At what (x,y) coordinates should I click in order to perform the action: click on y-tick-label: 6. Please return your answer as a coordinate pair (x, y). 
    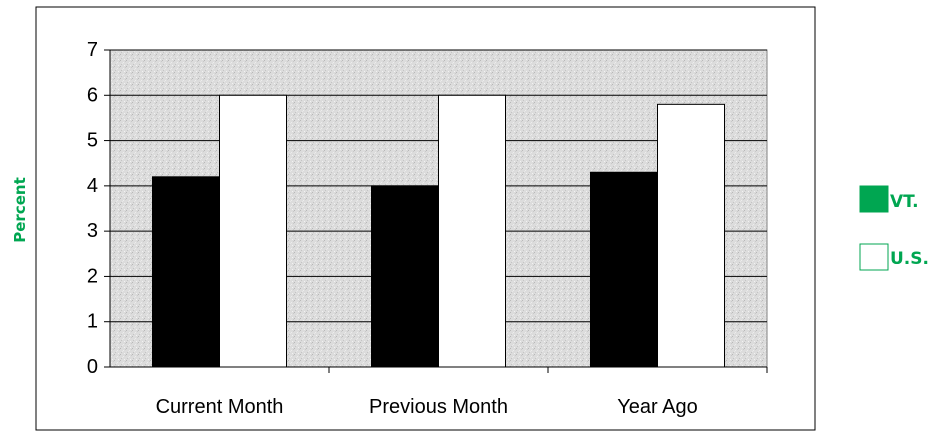
    Looking at the image, I should click on (92, 95).